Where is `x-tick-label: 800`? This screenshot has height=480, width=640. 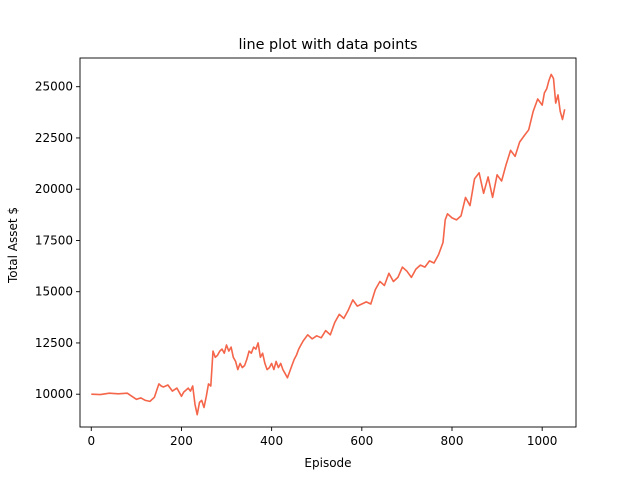 x-tick-label: 800 is located at coordinates (452, 441).